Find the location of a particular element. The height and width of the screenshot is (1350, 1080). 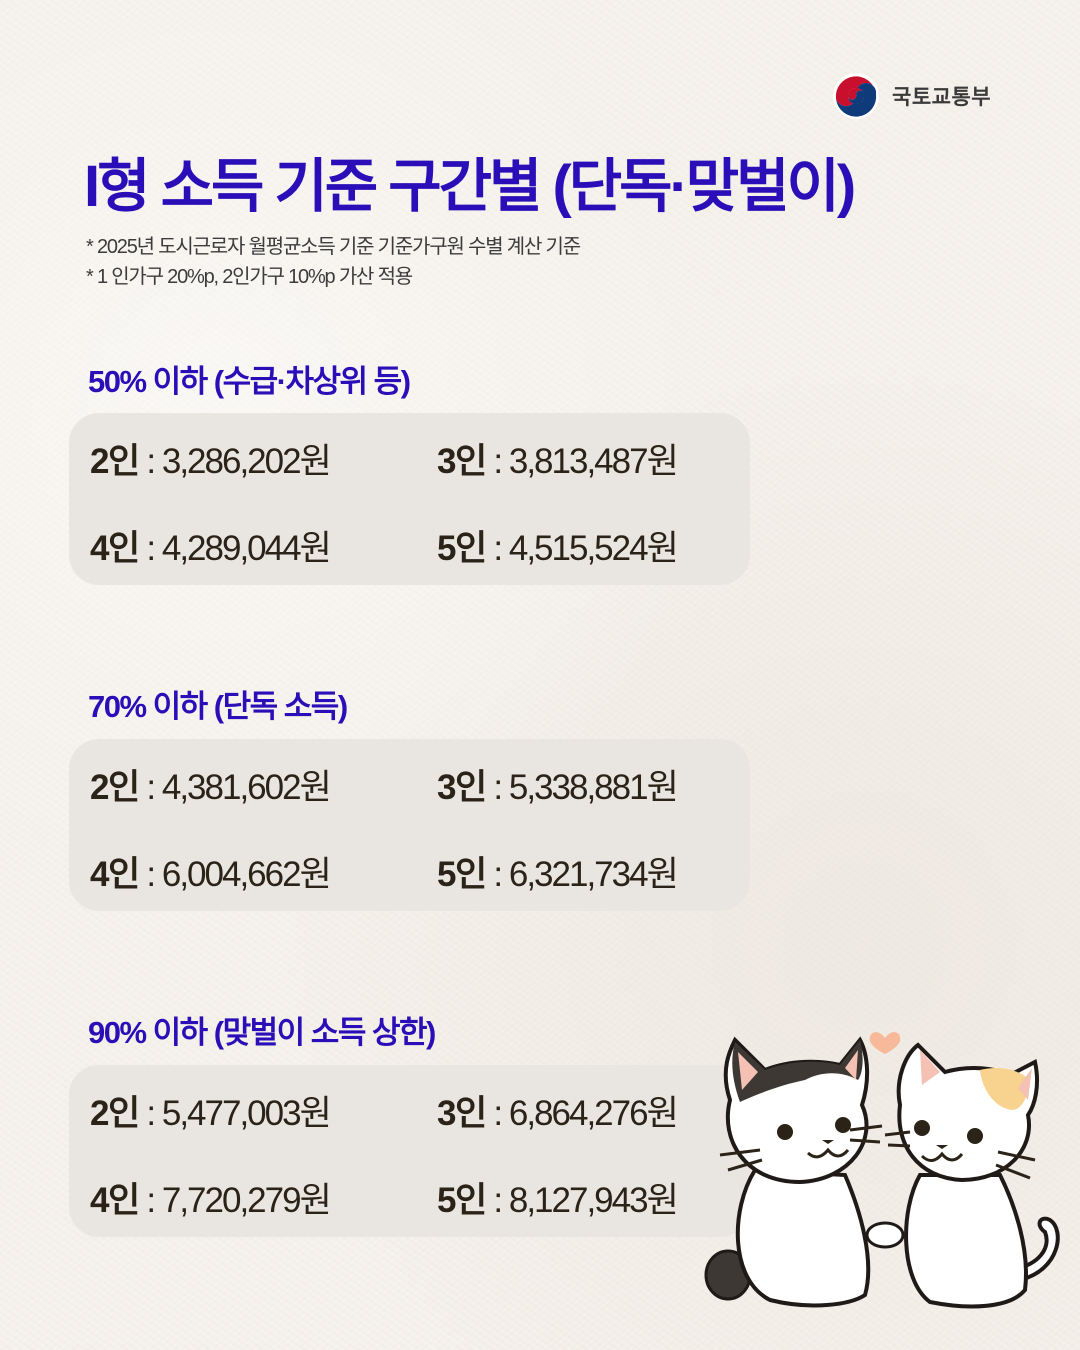

footnote-adjustment: * 1 인가구 20%p, 2인가구 10%p 가산 적용 is located at coordinates (249, 277).